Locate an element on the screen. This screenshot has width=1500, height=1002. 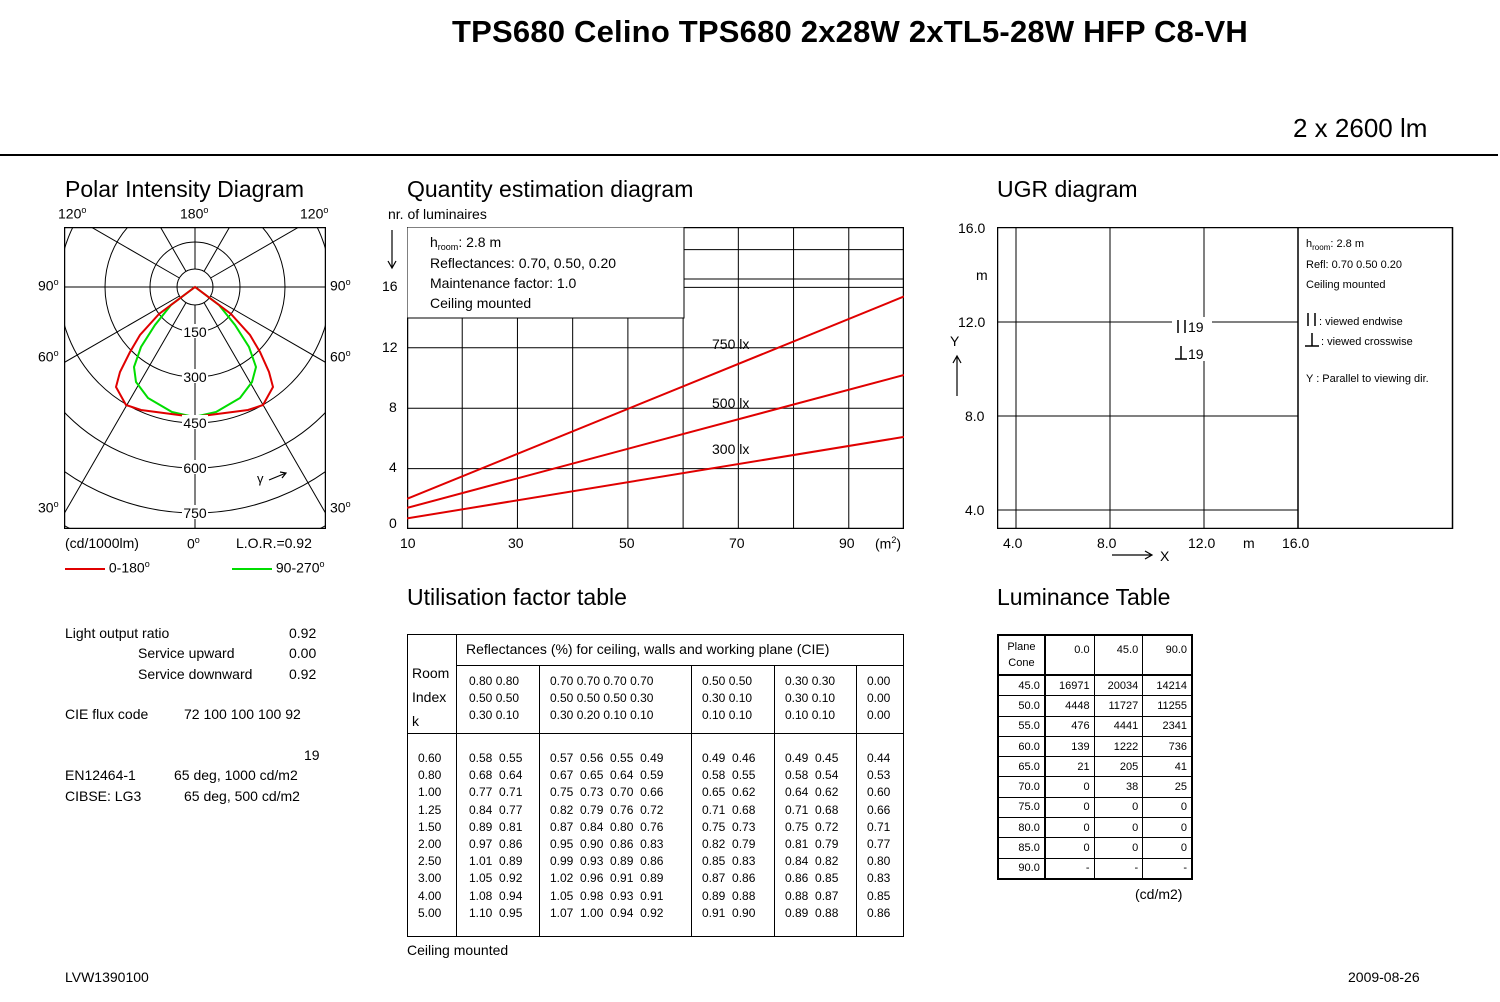
utilisation-value: 0.80 is located at coordinates (879, 861).